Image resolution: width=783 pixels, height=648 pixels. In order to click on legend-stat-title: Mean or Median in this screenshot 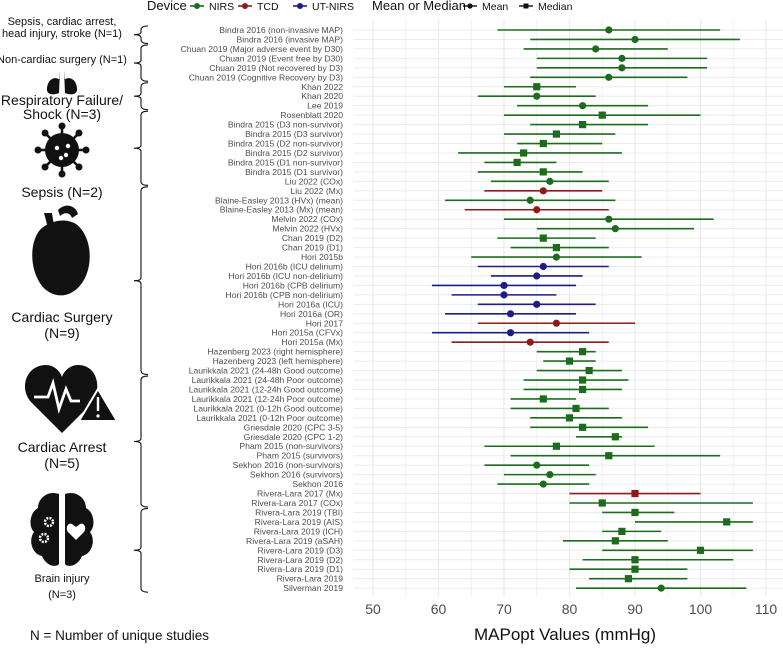, I will do `click(419, 6)`.